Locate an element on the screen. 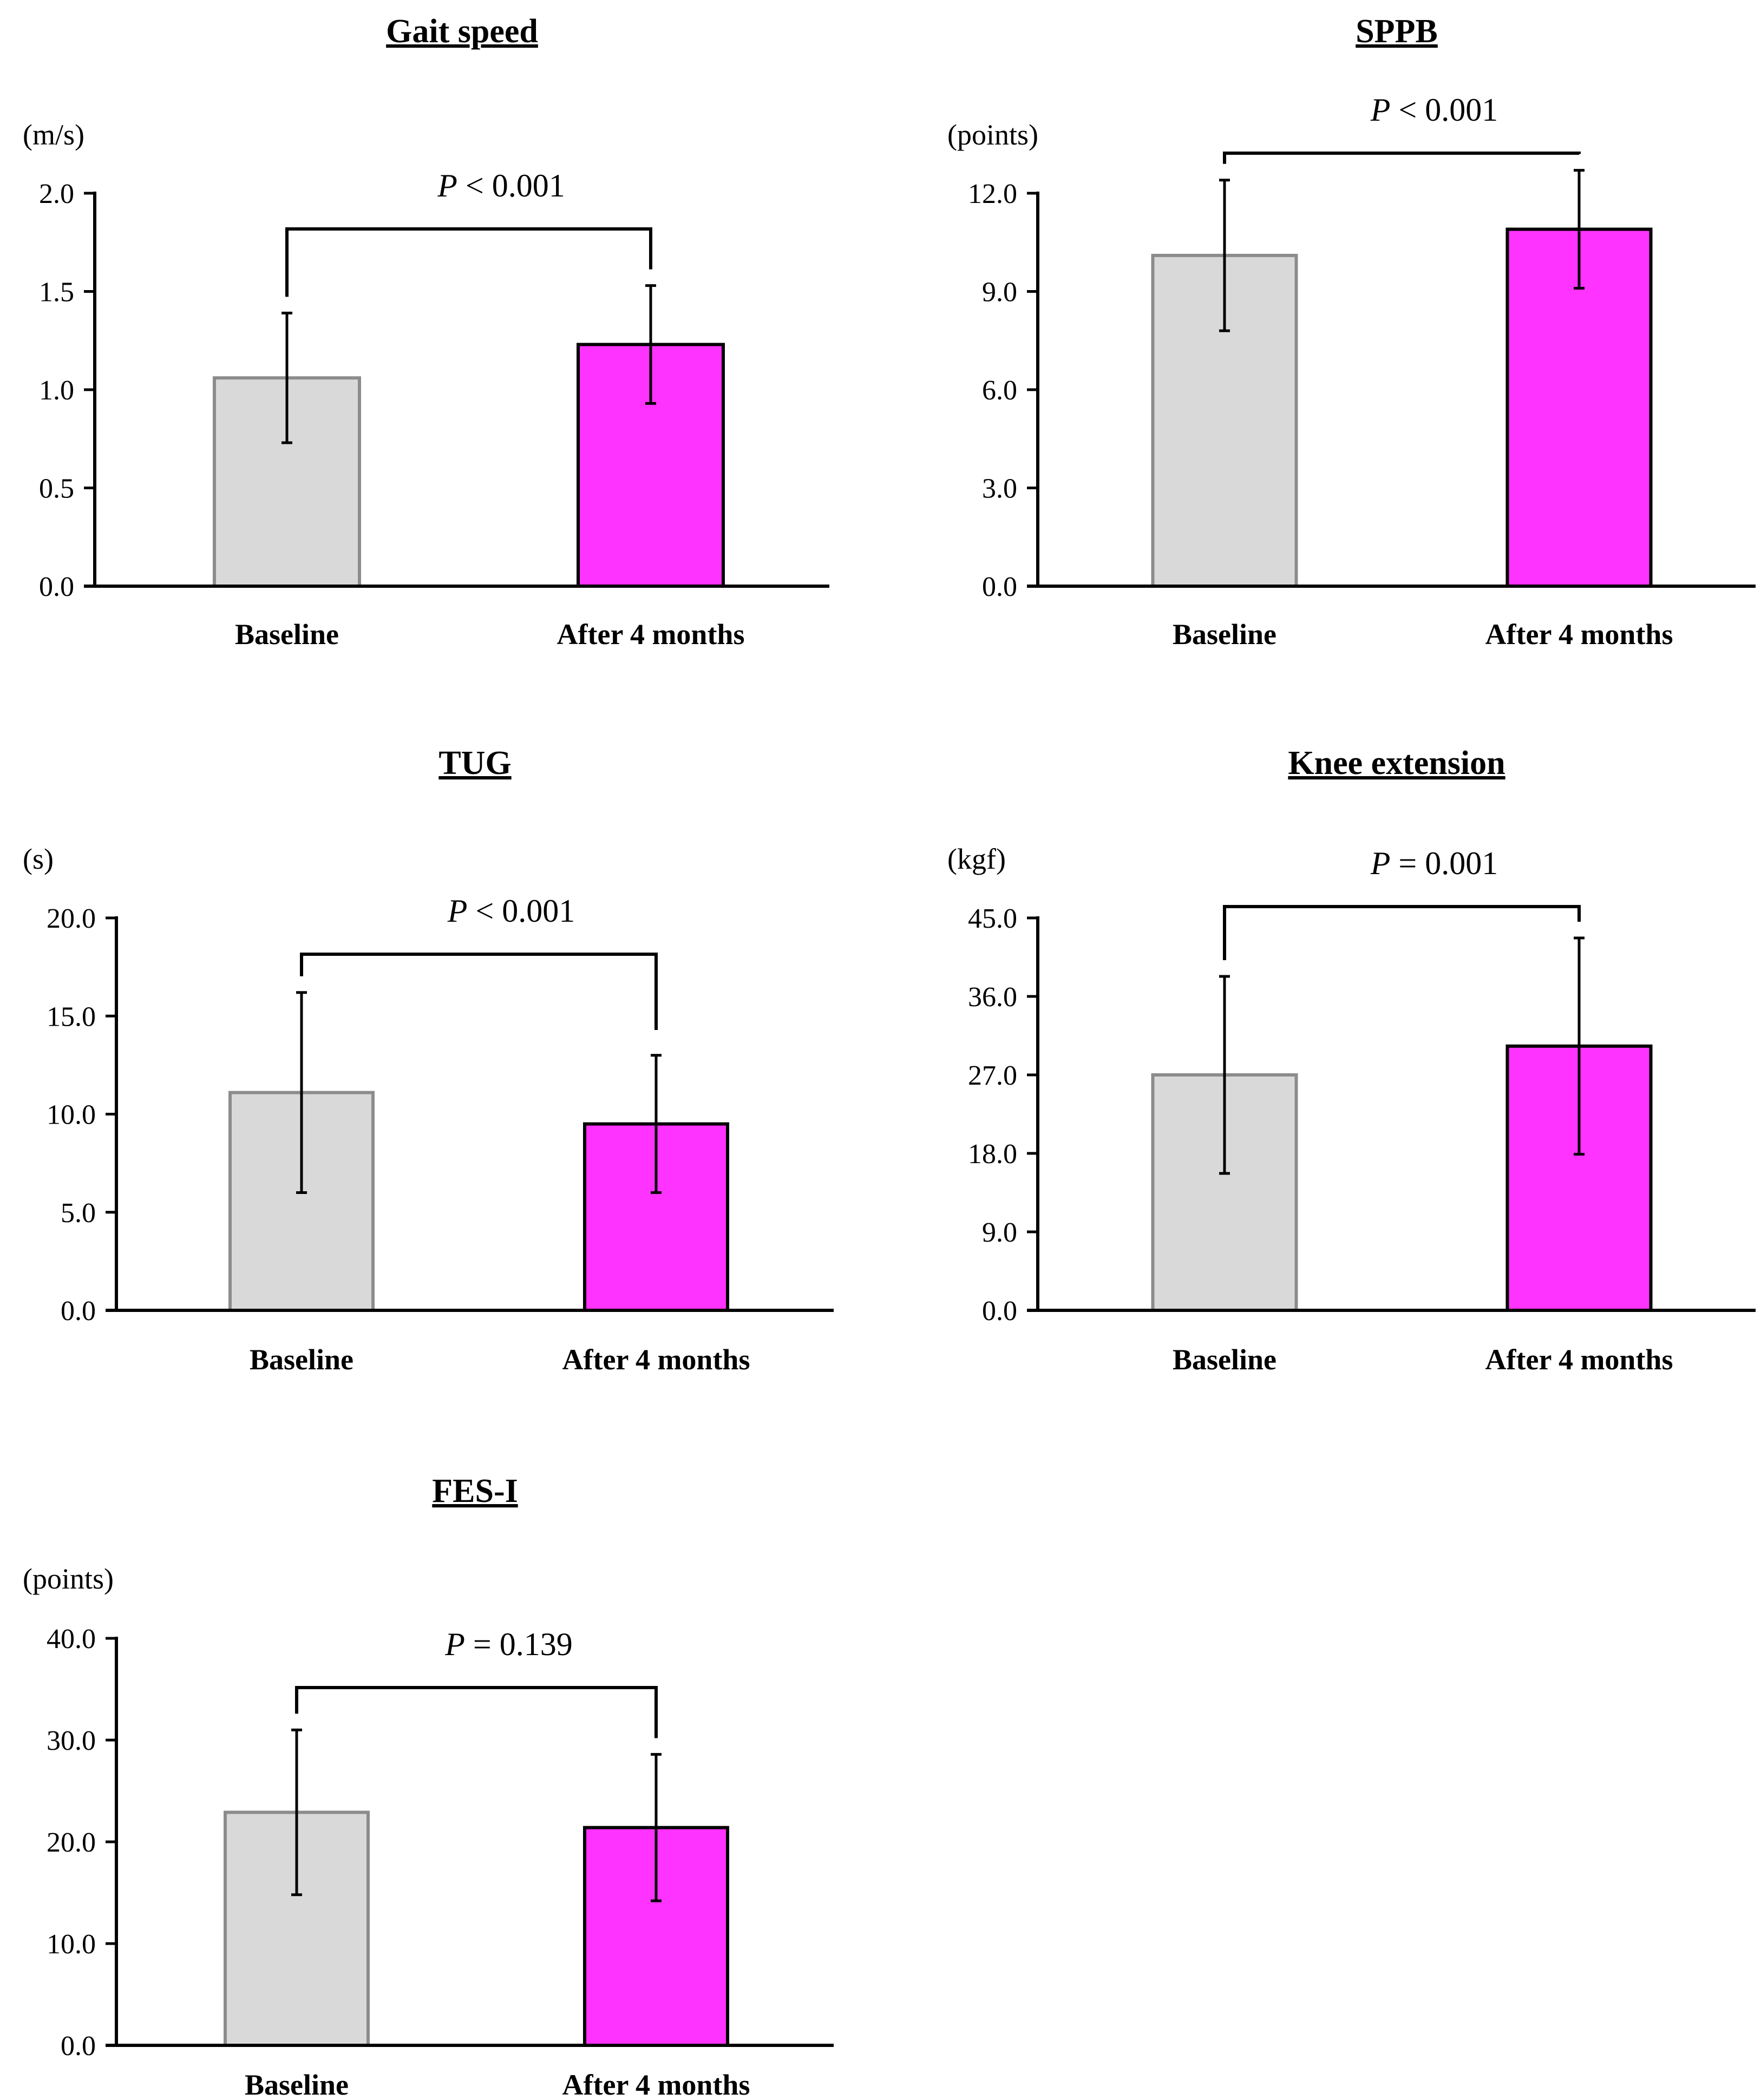 The width and height of the screenshot is (1761, 2100). y-tick-label: 30.0 is located at coordinates (71, 1740).